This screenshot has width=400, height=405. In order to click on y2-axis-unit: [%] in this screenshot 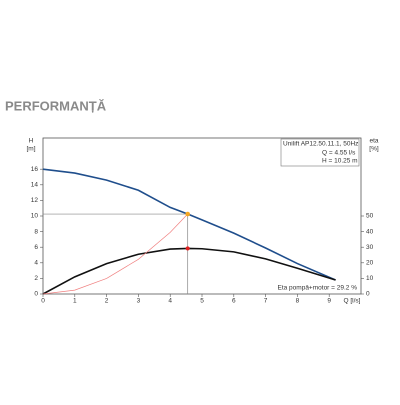, I will do `click(374, 149)`.